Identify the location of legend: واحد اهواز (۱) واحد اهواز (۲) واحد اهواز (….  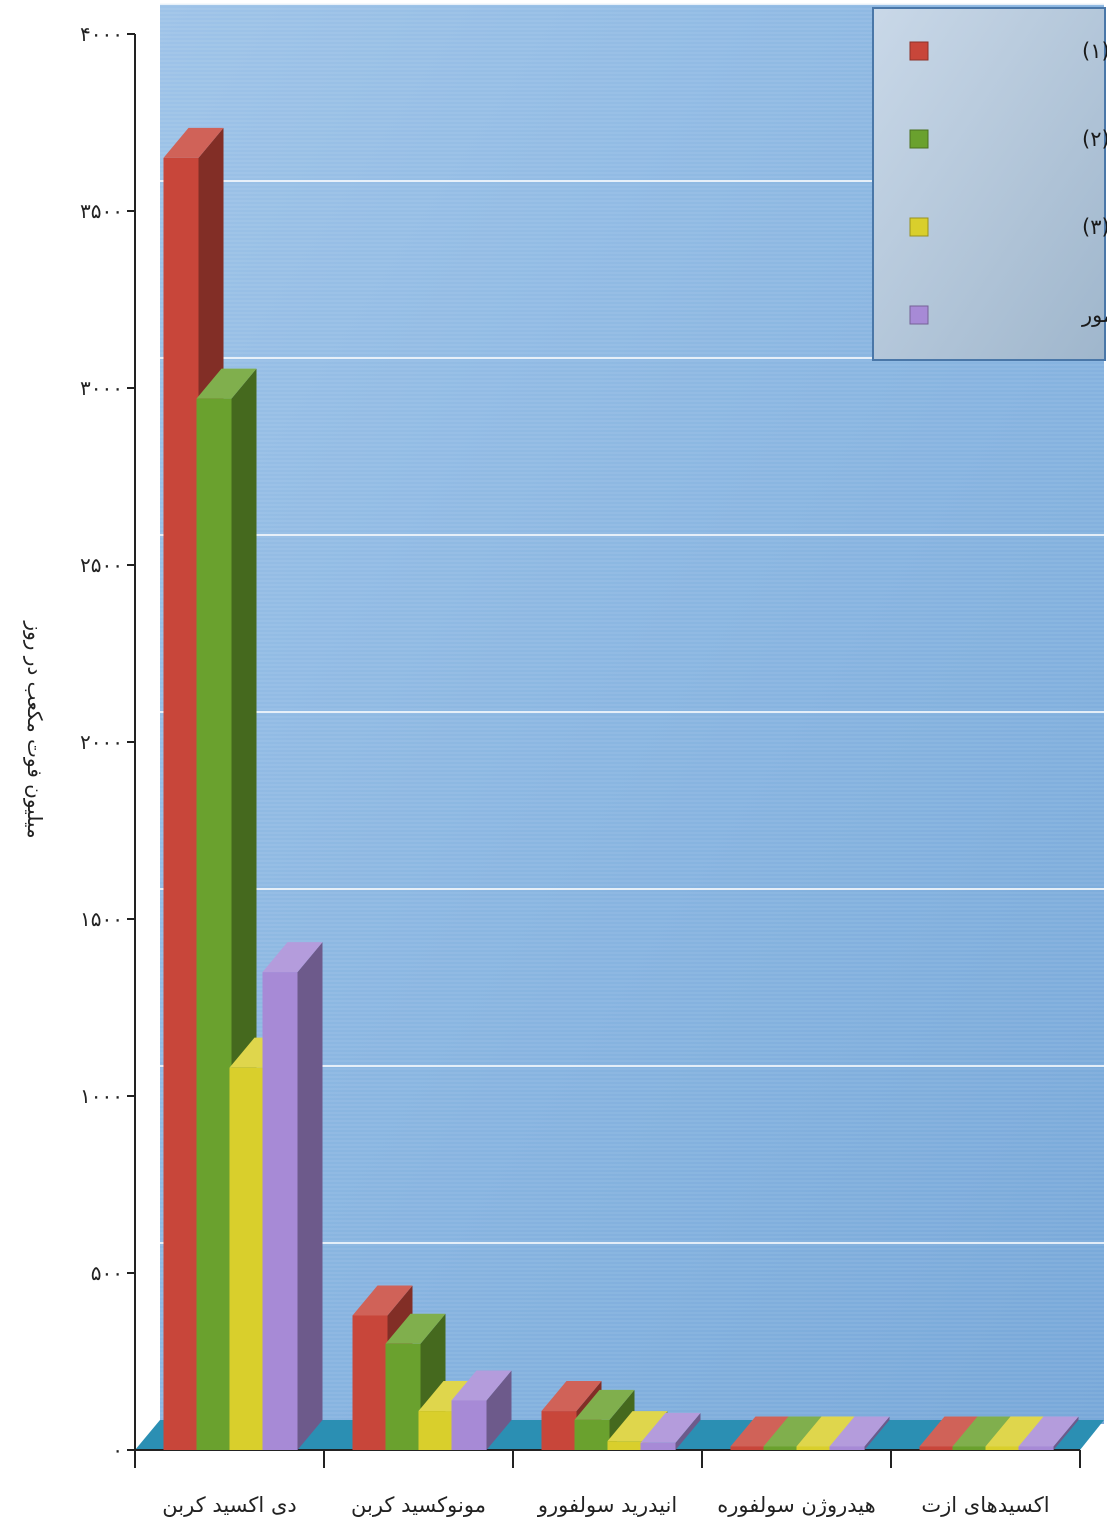
(989, 184).